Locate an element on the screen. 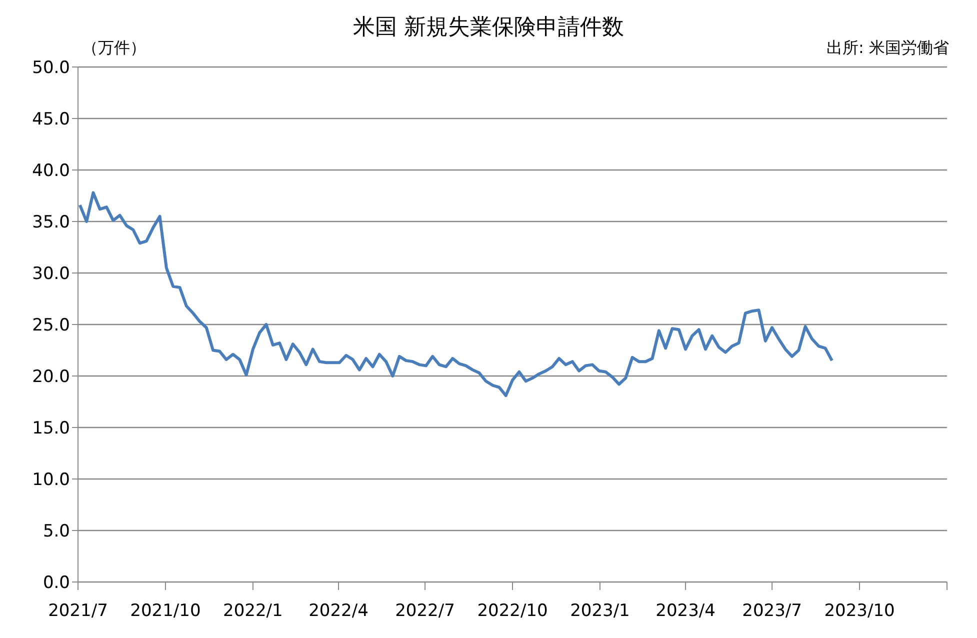 This screenshot has width=977, height=638. x-tick-label: 2022/1 is located at coordinates (253, 611).